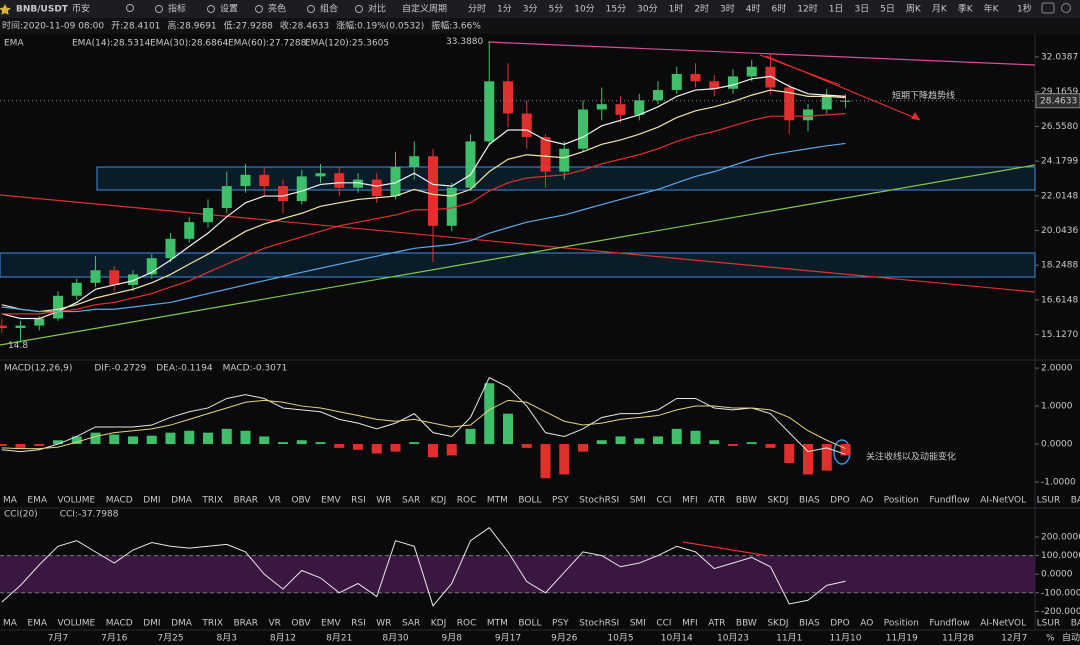 This screenshot has width=1080, height=645. Describe the element at coordinates (81, 9) in the screenshot. I see `exchange: 币安` at that location.